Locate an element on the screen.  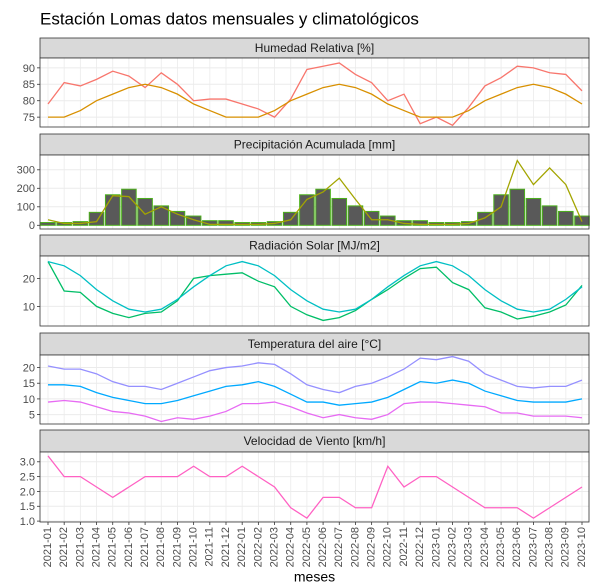
x-tick-group: 2022-07 is located at coordinates (339, 547).